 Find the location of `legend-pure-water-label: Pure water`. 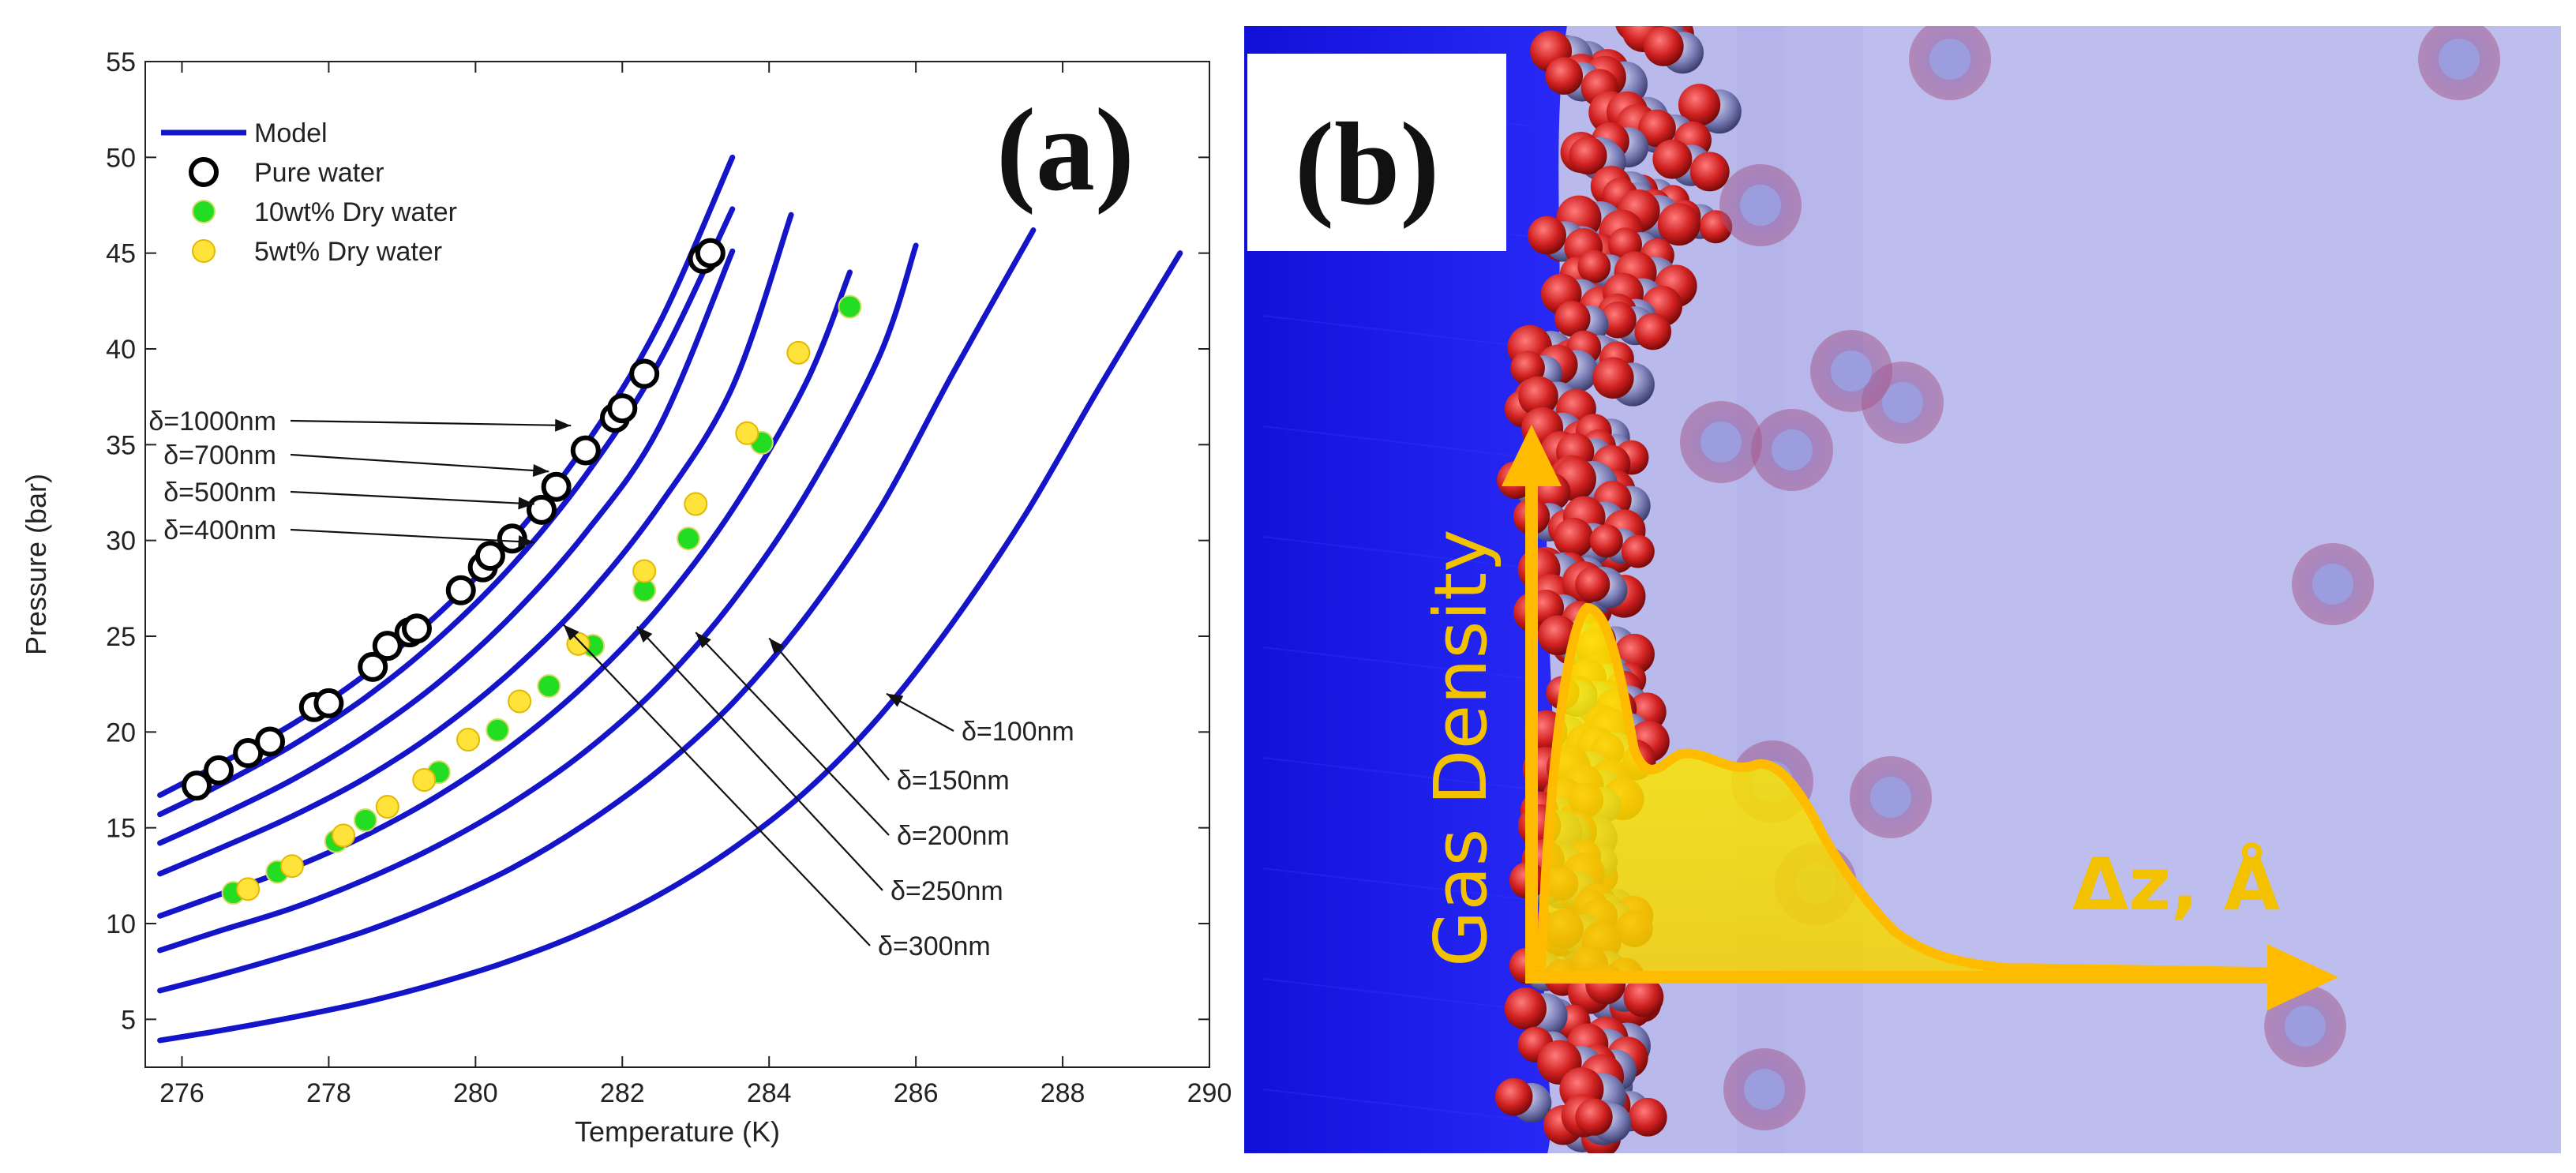

legend-pure-water-label: Pure water is located at coordinates (319, 173).